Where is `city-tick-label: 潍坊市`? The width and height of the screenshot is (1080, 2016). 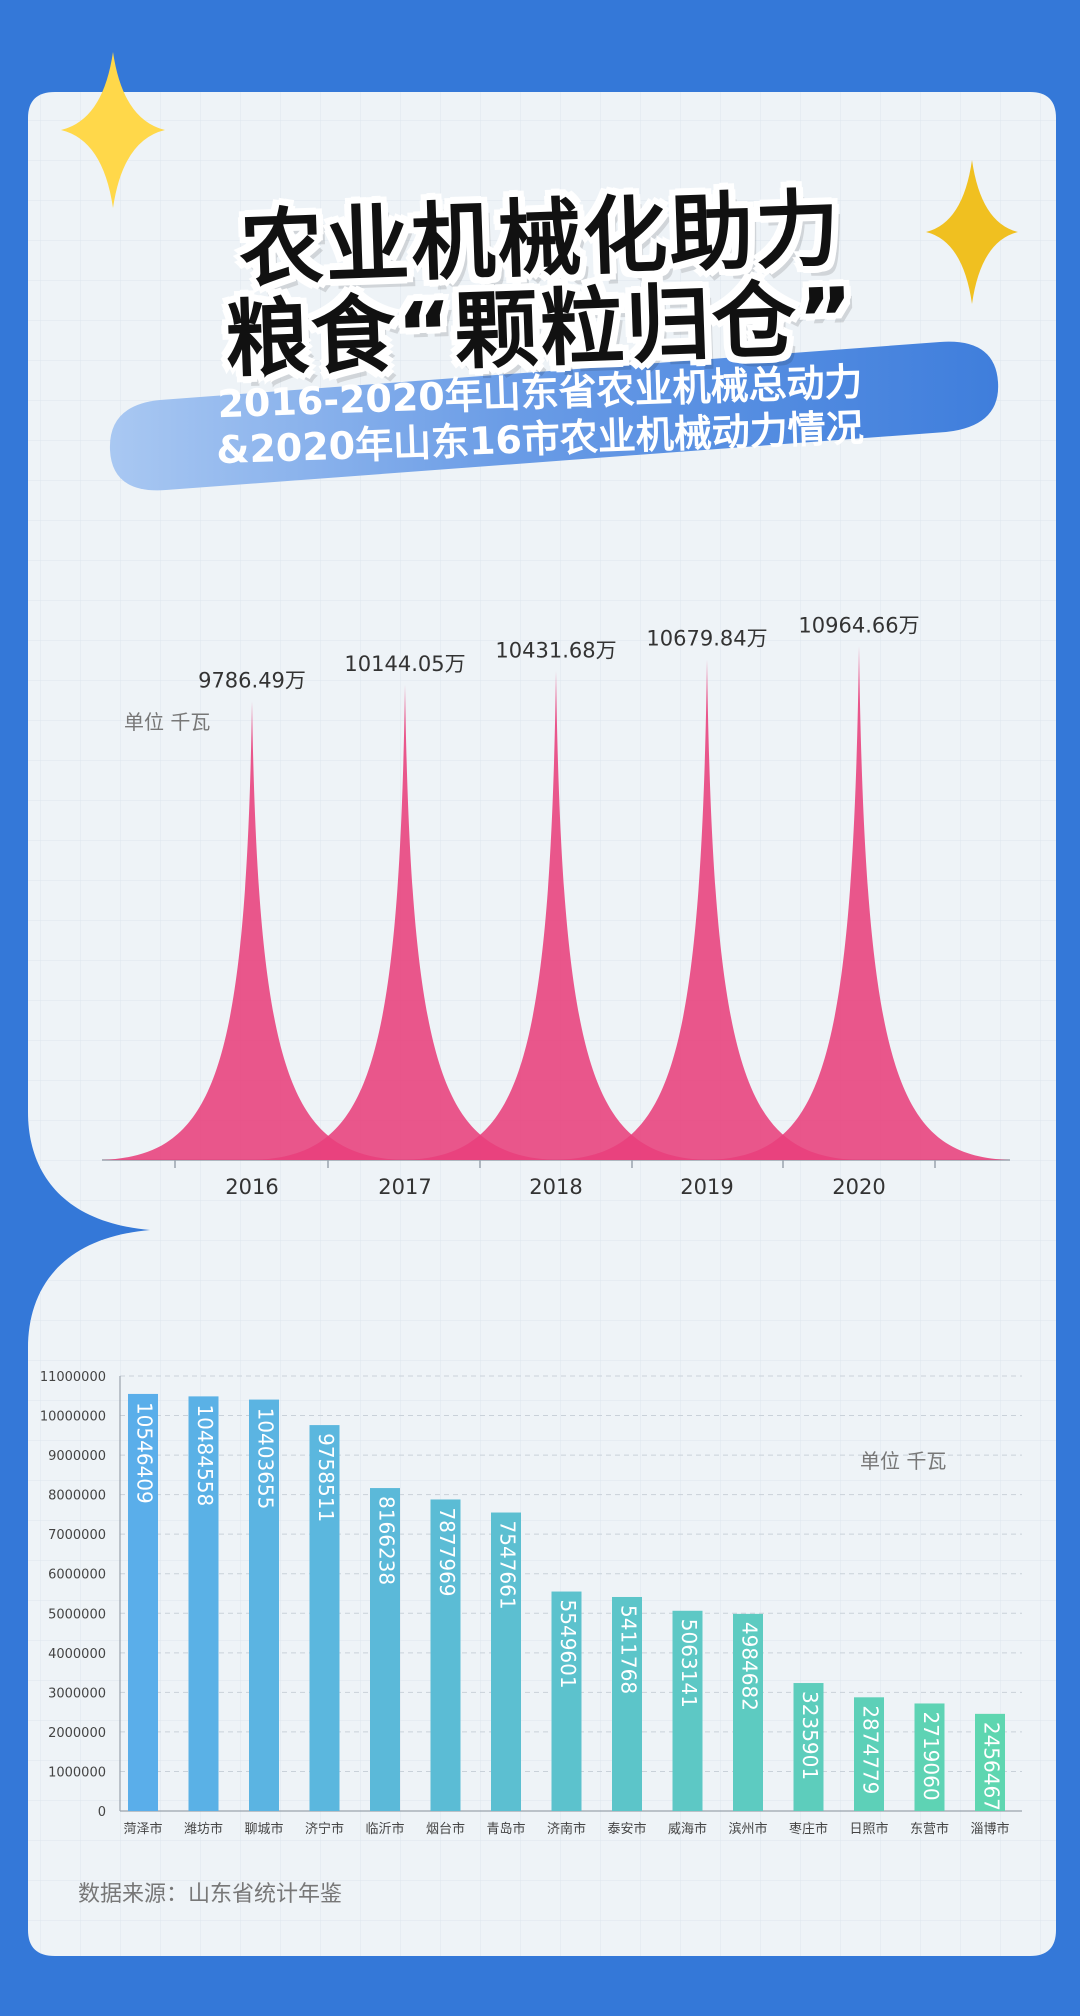 city-tick-label: 潍坊市 is located at coordinates (203, 1829).